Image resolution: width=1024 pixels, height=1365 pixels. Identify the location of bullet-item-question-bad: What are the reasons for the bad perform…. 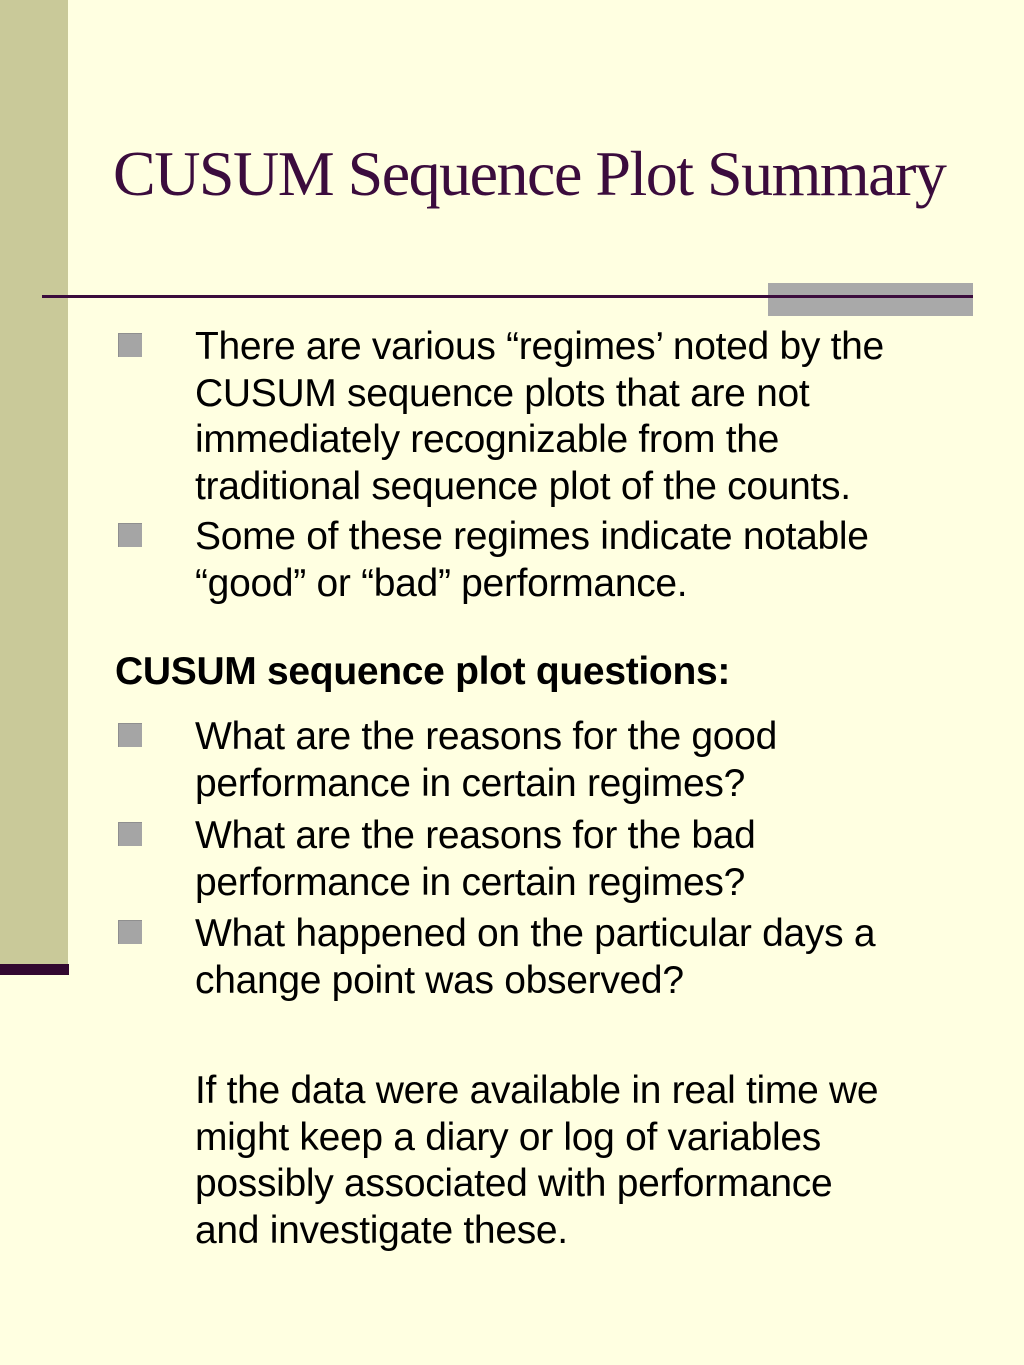
(548, 859).